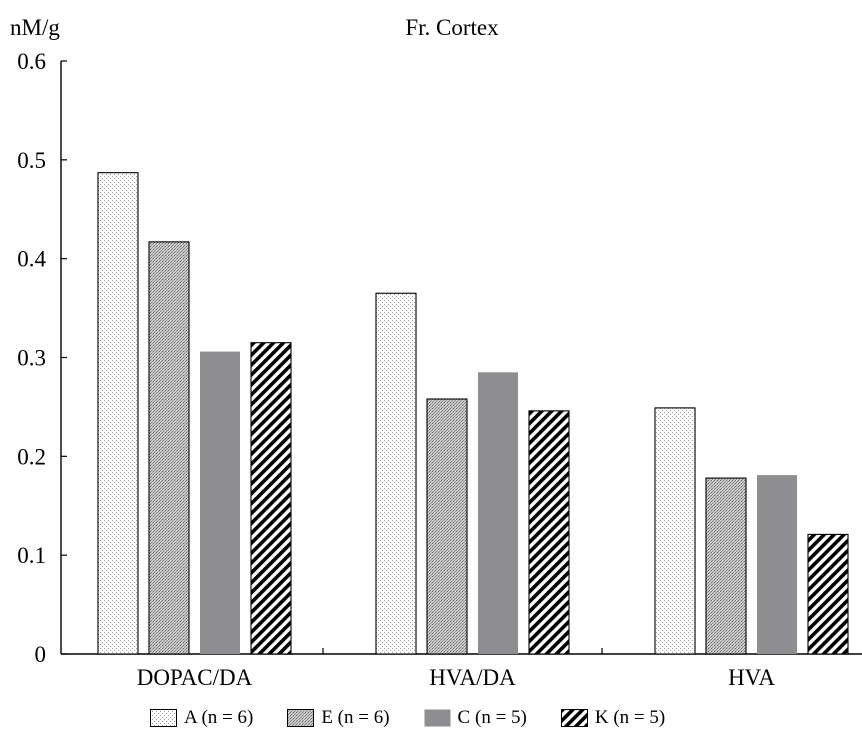 Image resolution: width=862 pixels, height=732 pixels. What do you see at coordinates (220, 502) in the screenshot?
I see `bar-c-dopacda` at bounding box center [220, 502].